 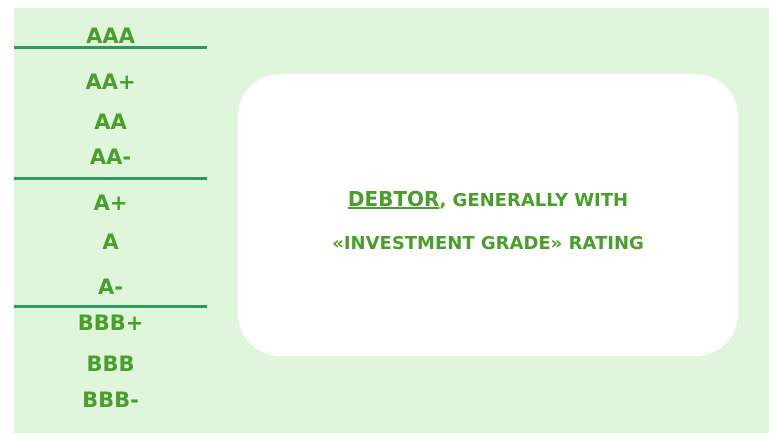 What do you see at coordinates (110, 400) in the screenshot?
I see `rating: BBB-` at bounding box center [110, 400].